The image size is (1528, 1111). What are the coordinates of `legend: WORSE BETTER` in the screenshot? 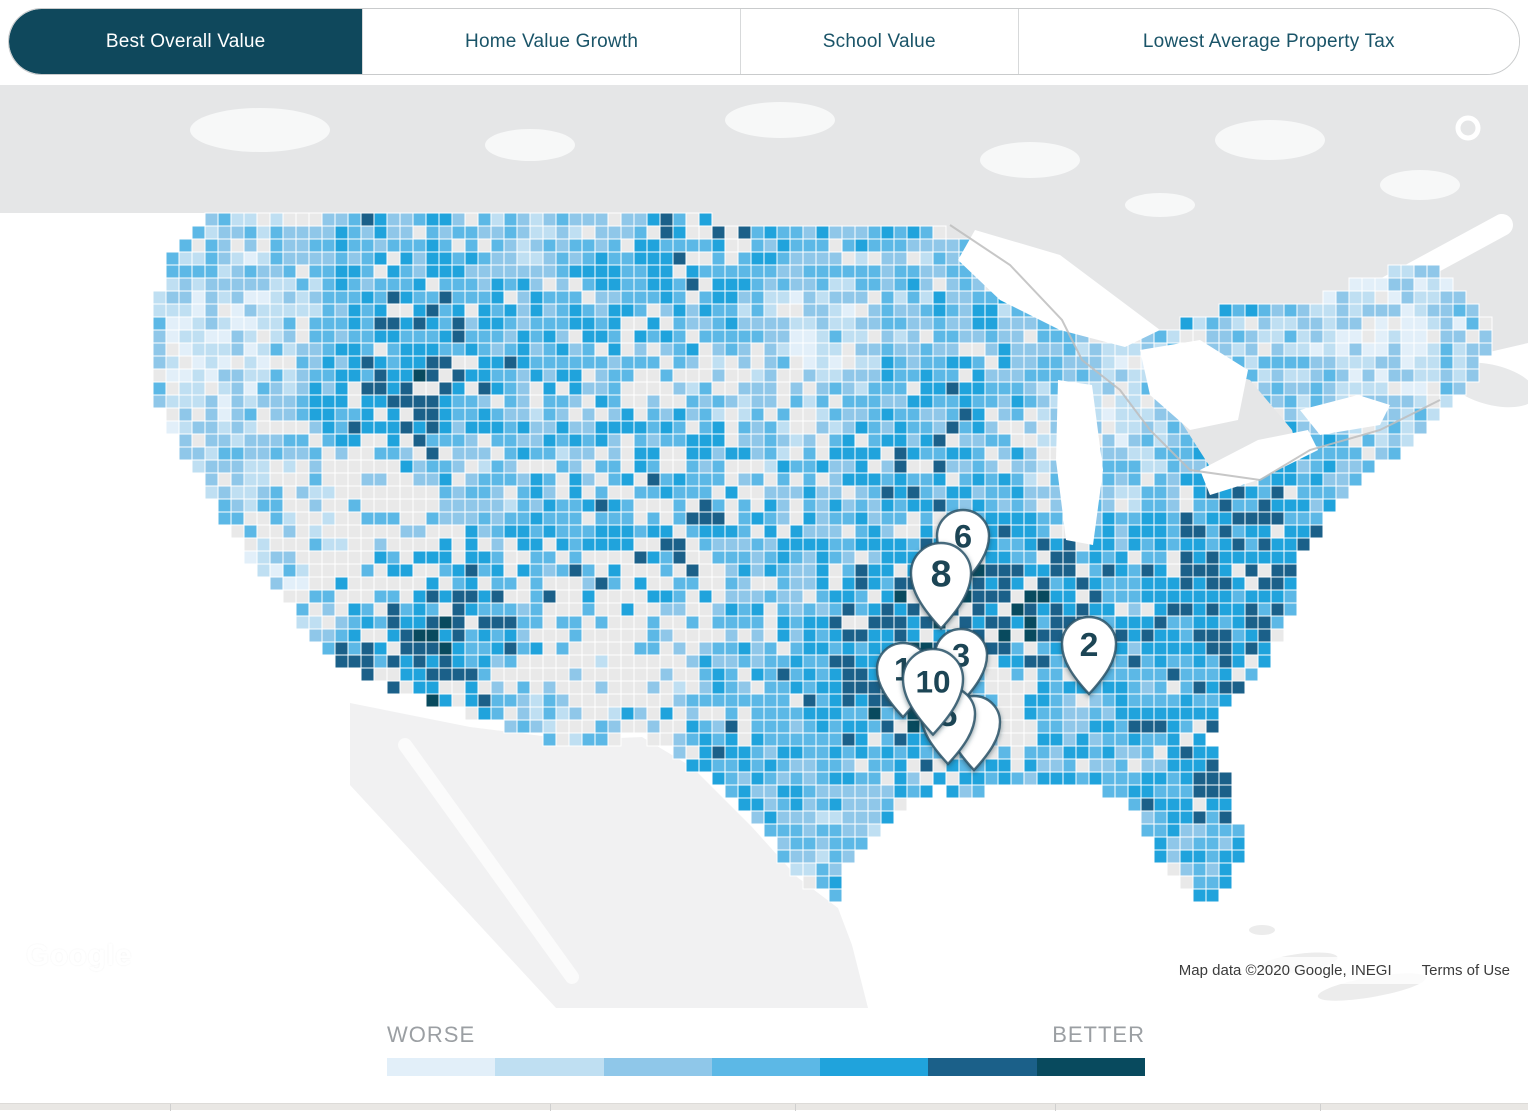 It's located at (764, 1055).